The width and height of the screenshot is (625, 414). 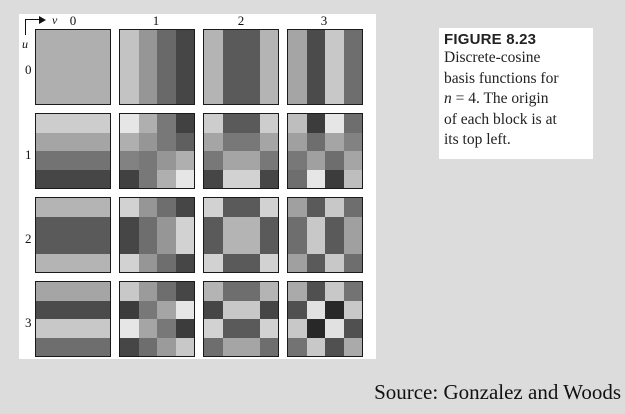 I want to click on basis-block-u0-v0, so click(x=73, y=67).